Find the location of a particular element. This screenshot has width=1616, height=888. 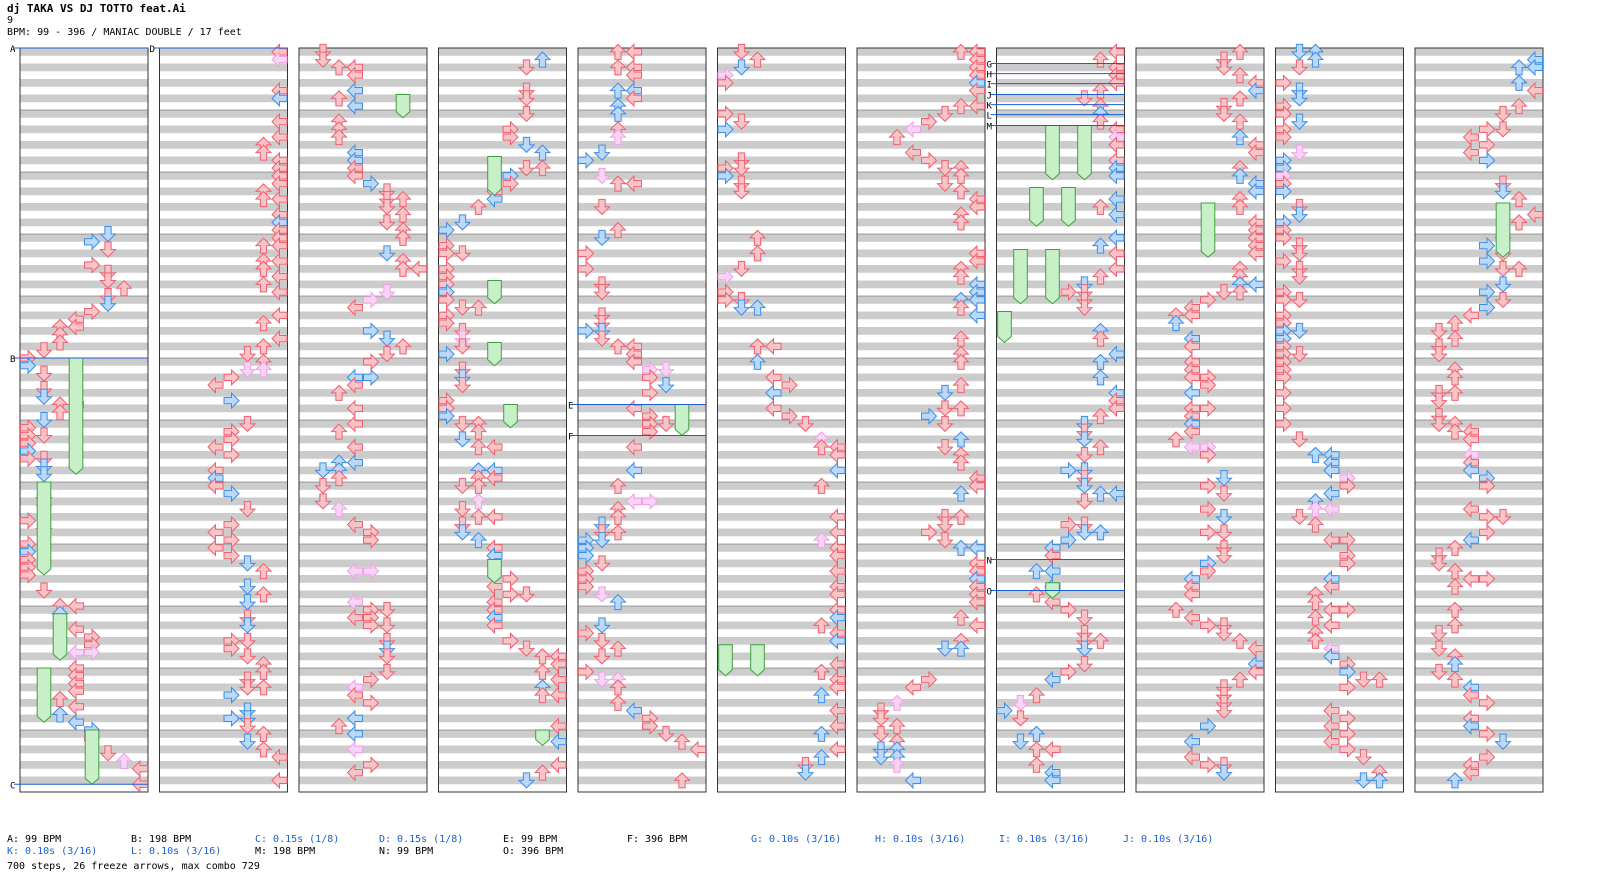

tempo-marker: I is located at coordinates (1056, 86).